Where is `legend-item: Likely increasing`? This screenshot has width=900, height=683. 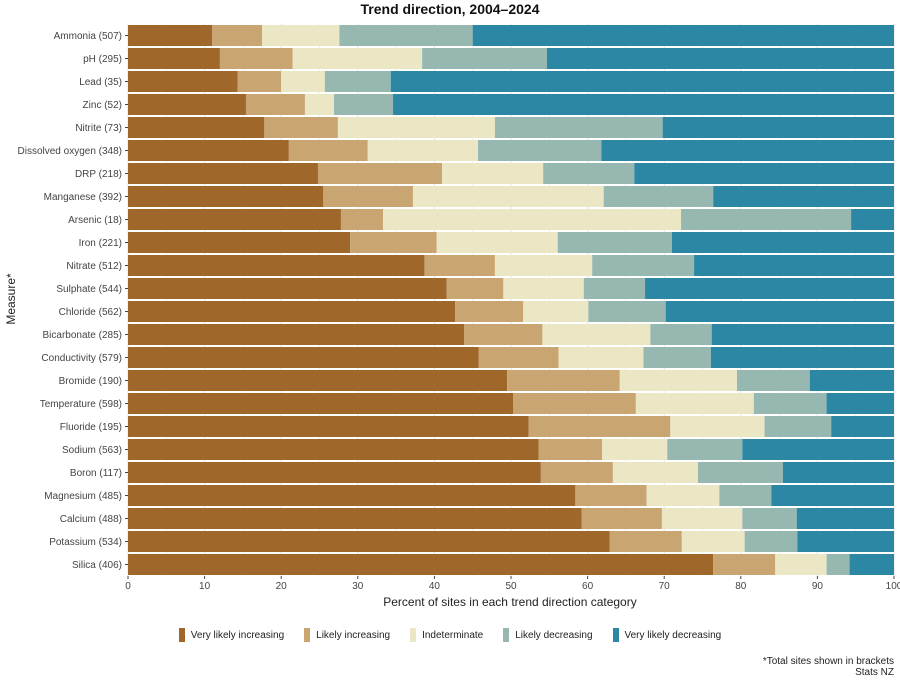 legend-item: Likely increasing is located at coordinates (347, 635).